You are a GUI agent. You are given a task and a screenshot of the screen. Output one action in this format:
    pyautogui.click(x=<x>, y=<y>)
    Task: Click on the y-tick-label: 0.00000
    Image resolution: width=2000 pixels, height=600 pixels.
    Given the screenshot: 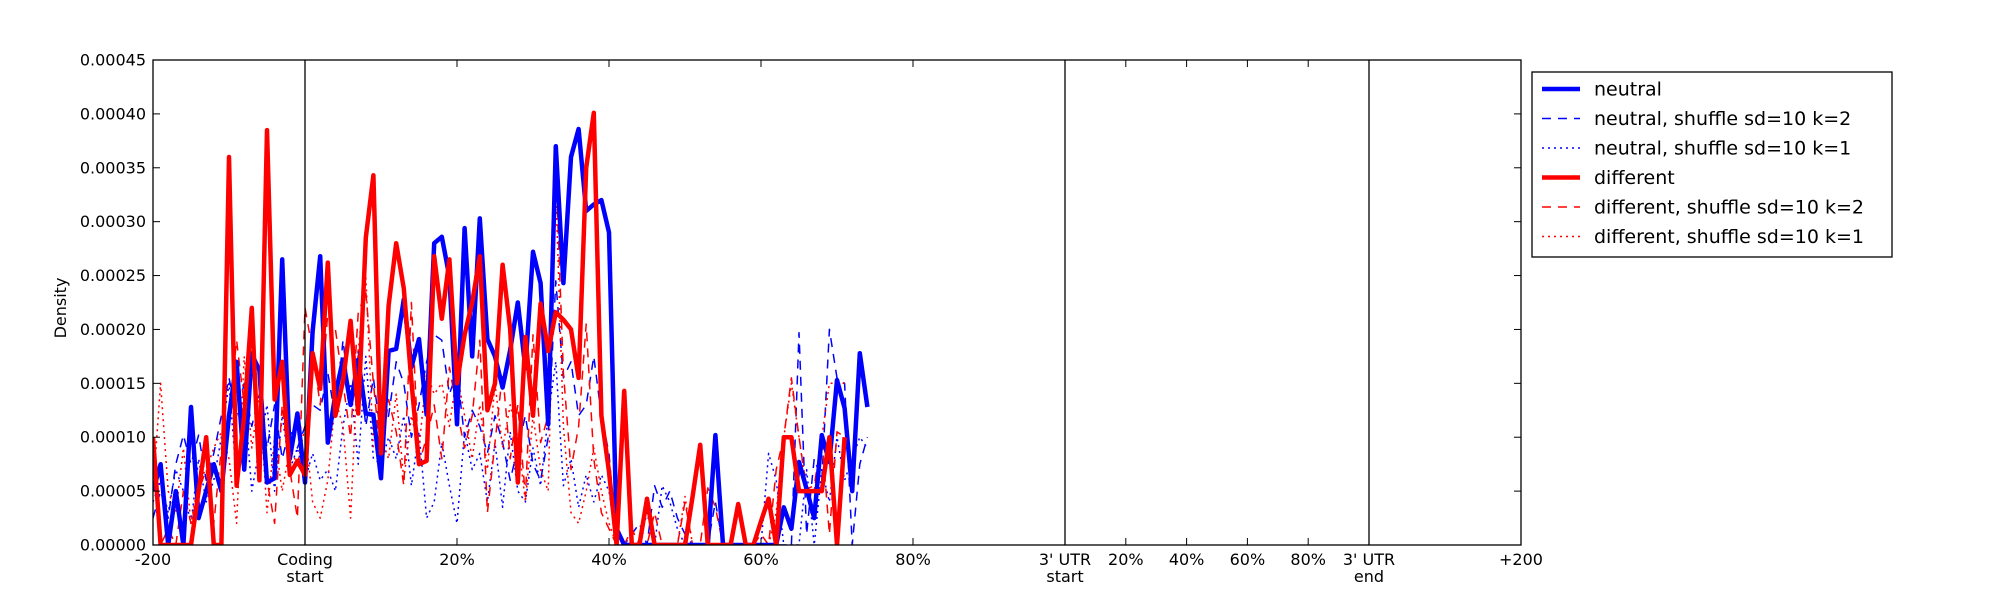 What is the action you would take?
    pyautogui.click(x=113, y=545)
    